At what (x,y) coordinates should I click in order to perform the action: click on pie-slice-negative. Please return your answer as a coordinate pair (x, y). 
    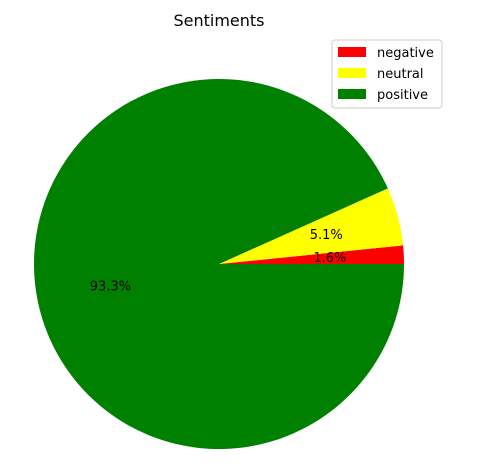
    Looking at the image, I should click on (311, 254).